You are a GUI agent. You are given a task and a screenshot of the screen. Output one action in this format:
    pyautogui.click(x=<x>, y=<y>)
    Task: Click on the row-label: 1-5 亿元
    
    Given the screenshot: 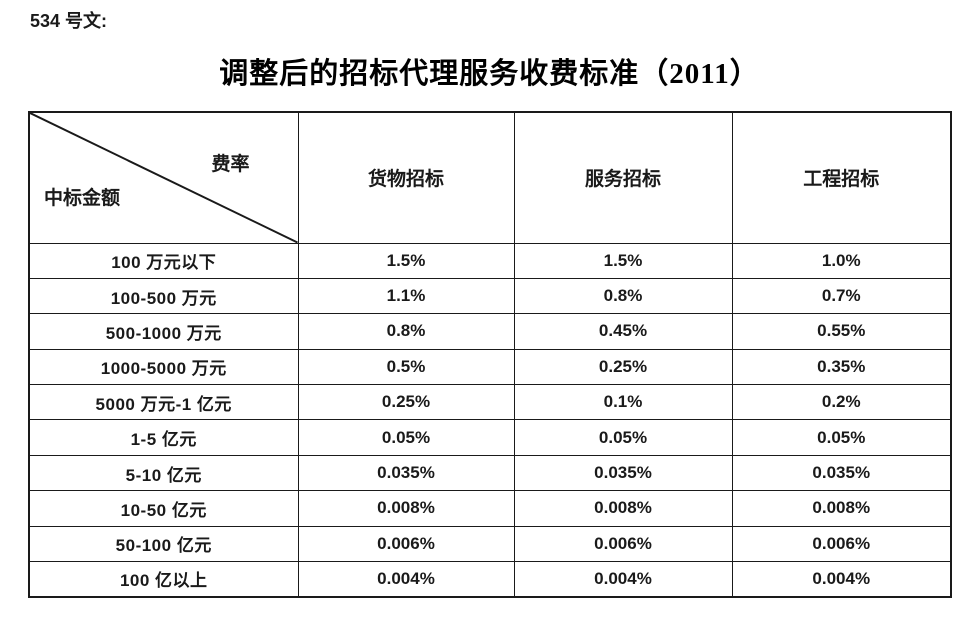 What is the action you would take?
    pyautogui.click(x=163, y=437)
    